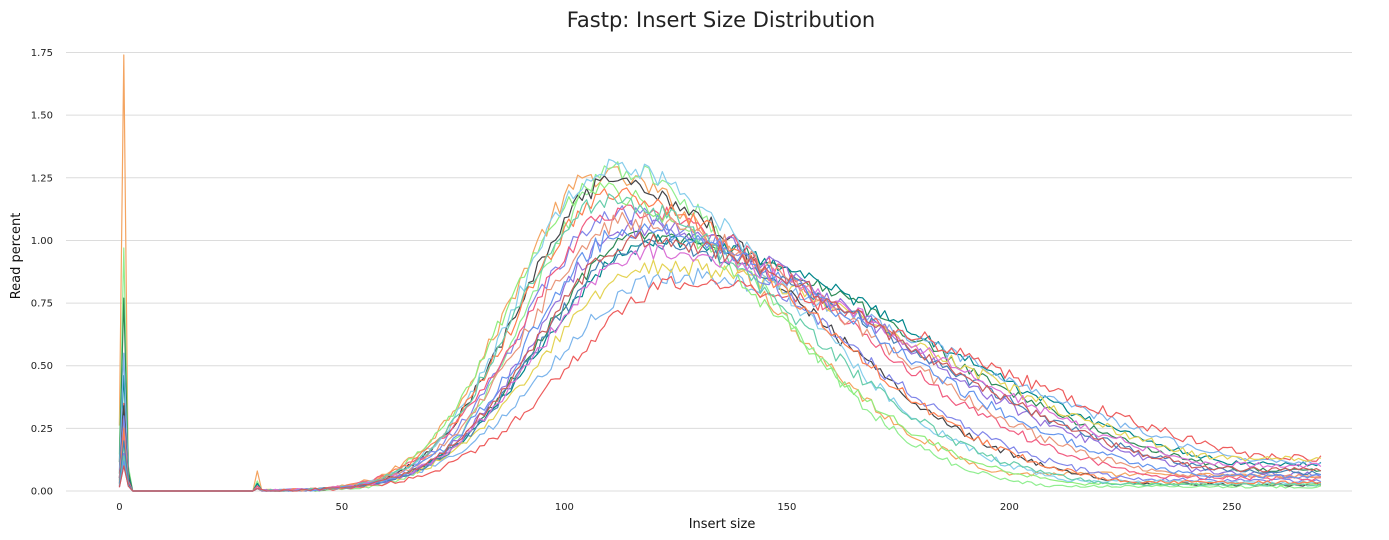 The height and width of the screenshot is (540, 1389). What do you see at coordinates (42, 304) in the screenshot?
I see `y-tick-label: 0.75` at bounding box center [42, 304].